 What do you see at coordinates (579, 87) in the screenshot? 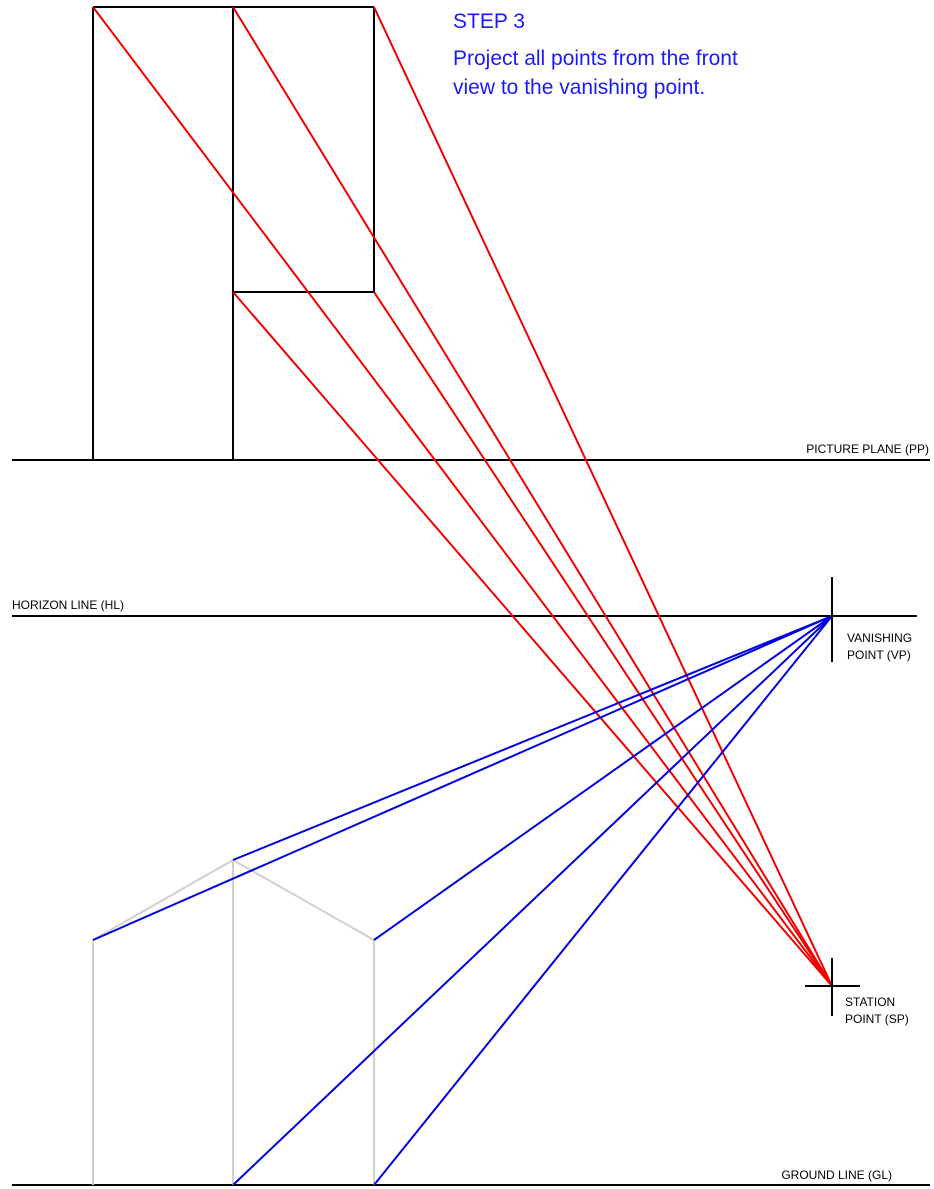
I see `step-description-line-2: view to the vanishing point.` at bounding box center [579, 87].